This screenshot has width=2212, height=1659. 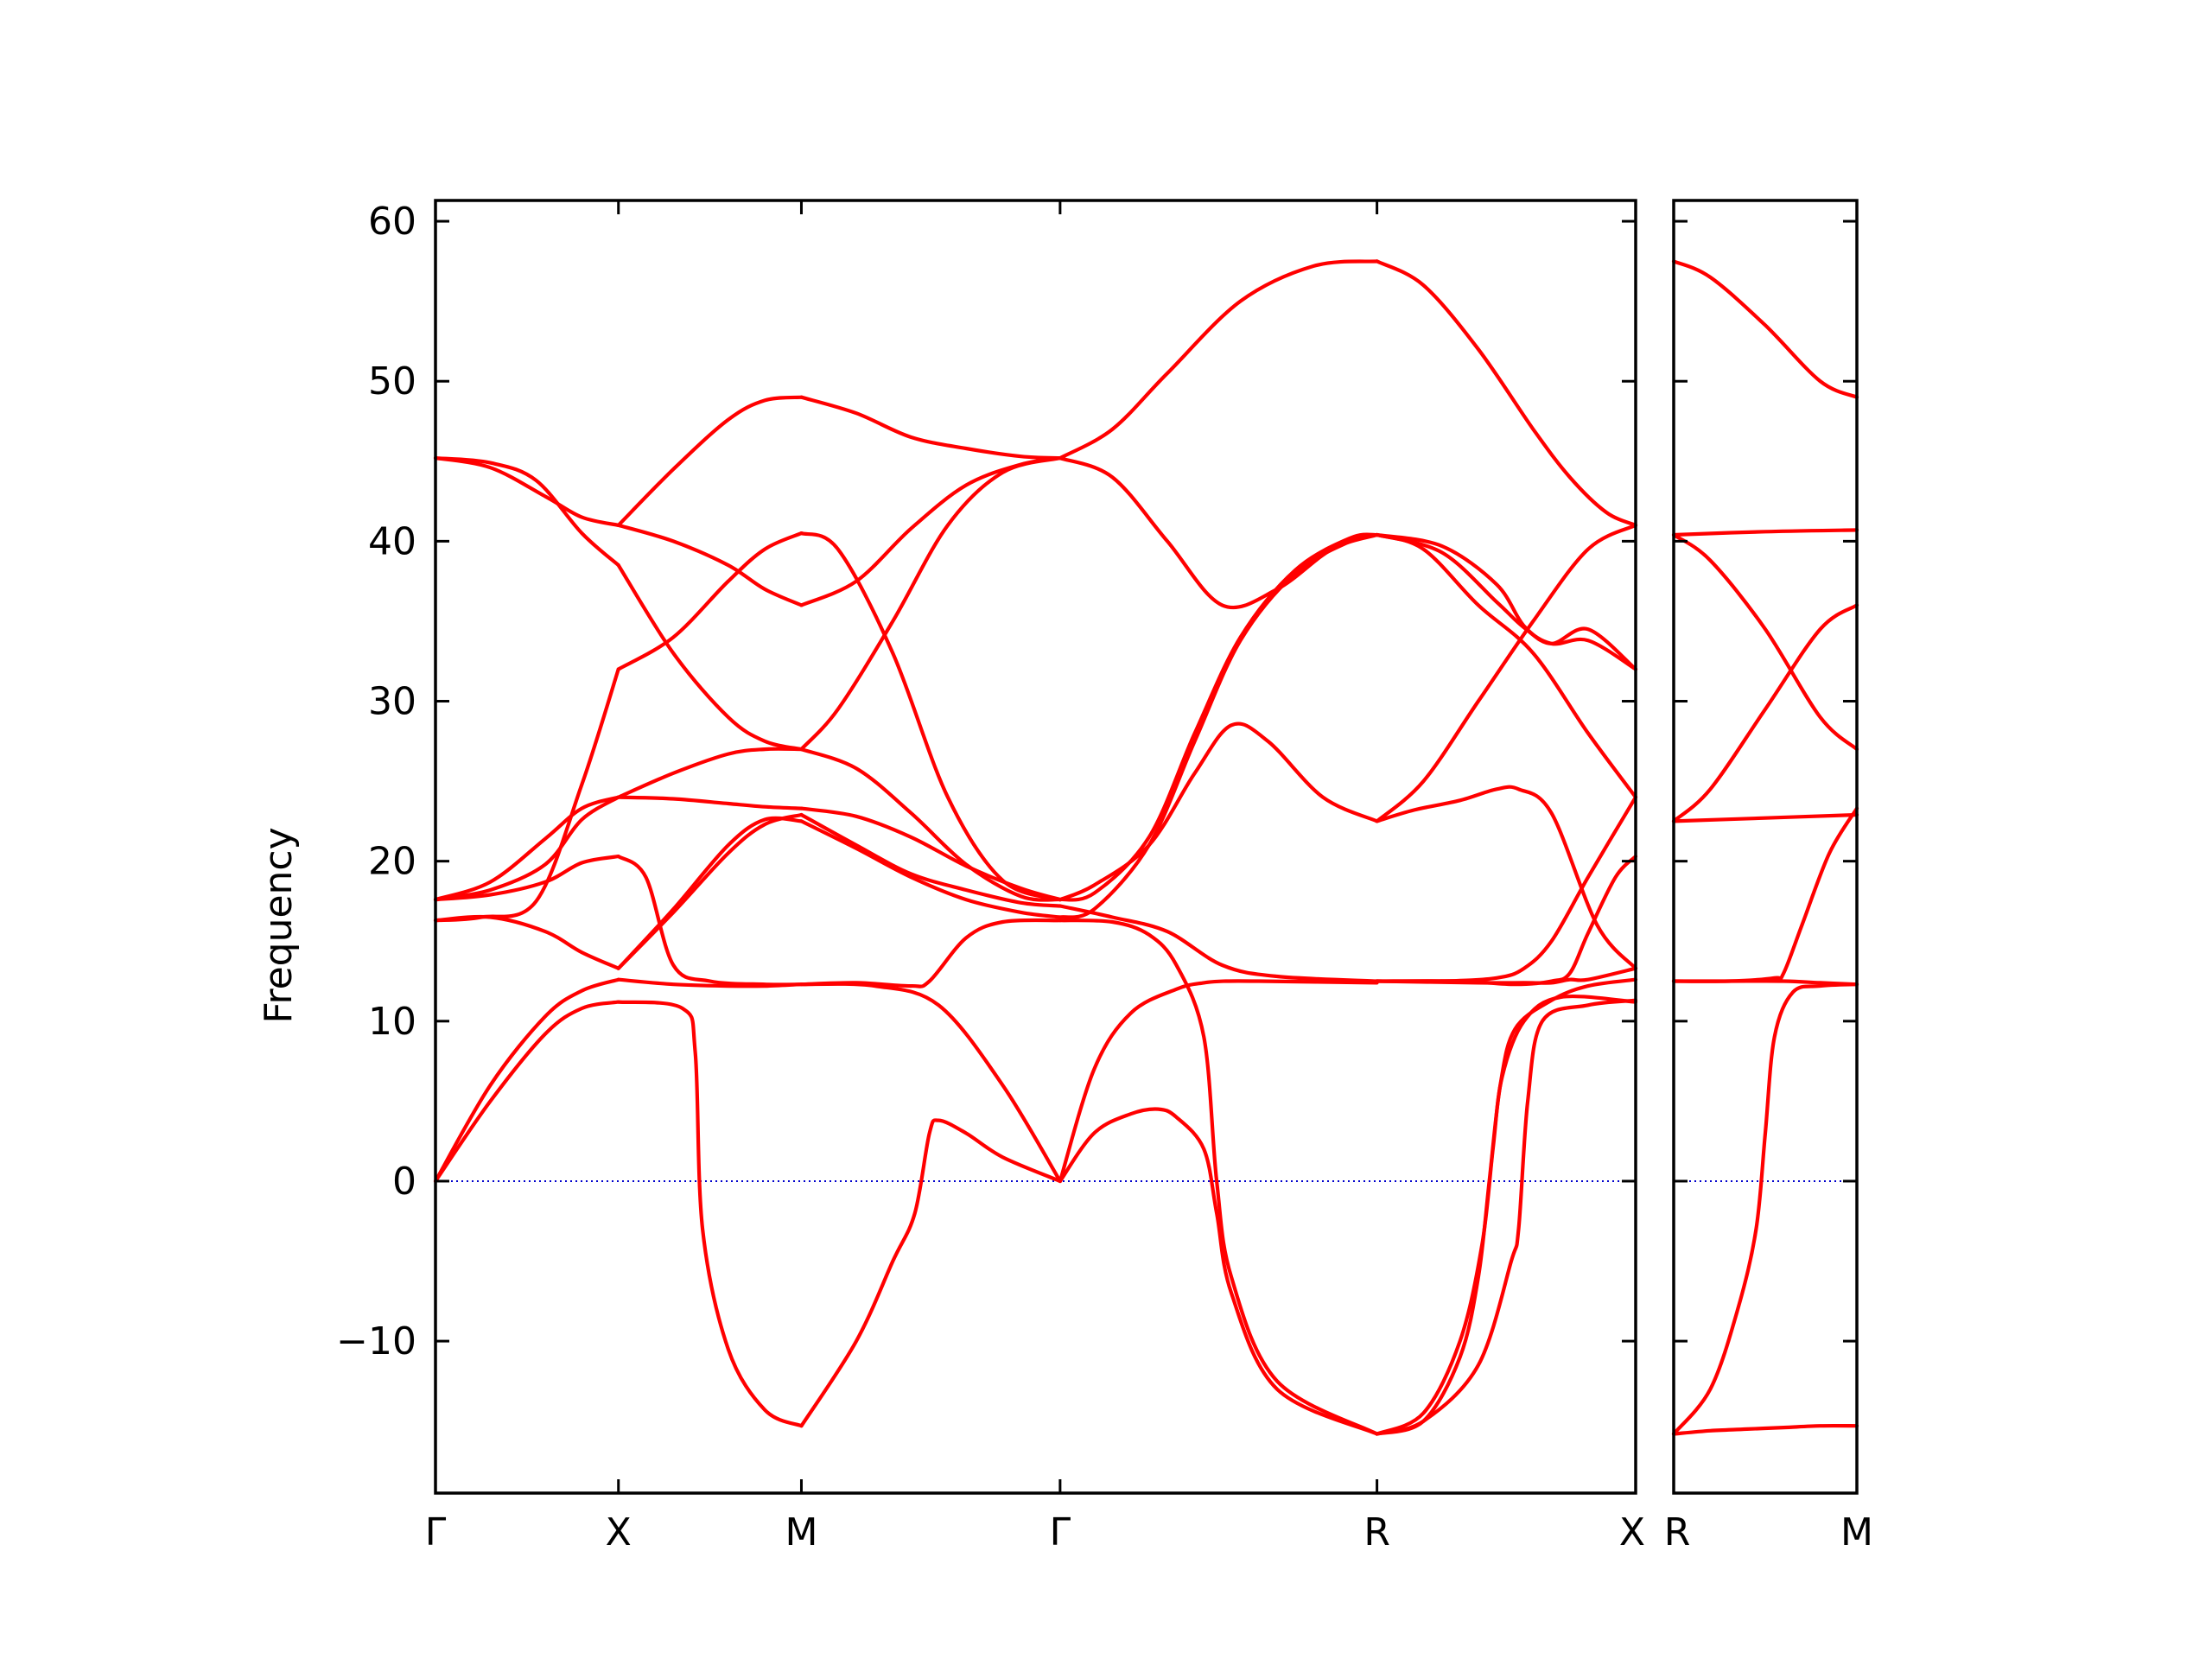 I want to click on y-tick-label: 60, so click(x=392, y=222).